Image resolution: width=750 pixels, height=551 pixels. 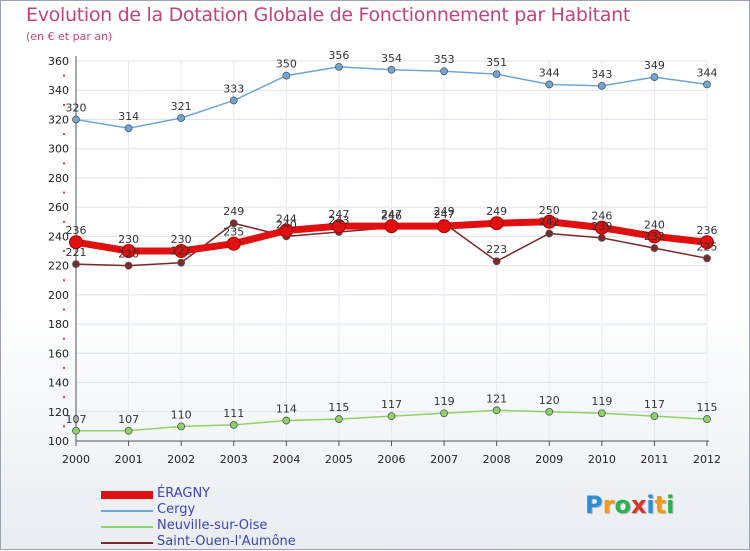 I want to click on y-tick-label: 160, so click(x=58, y=353).